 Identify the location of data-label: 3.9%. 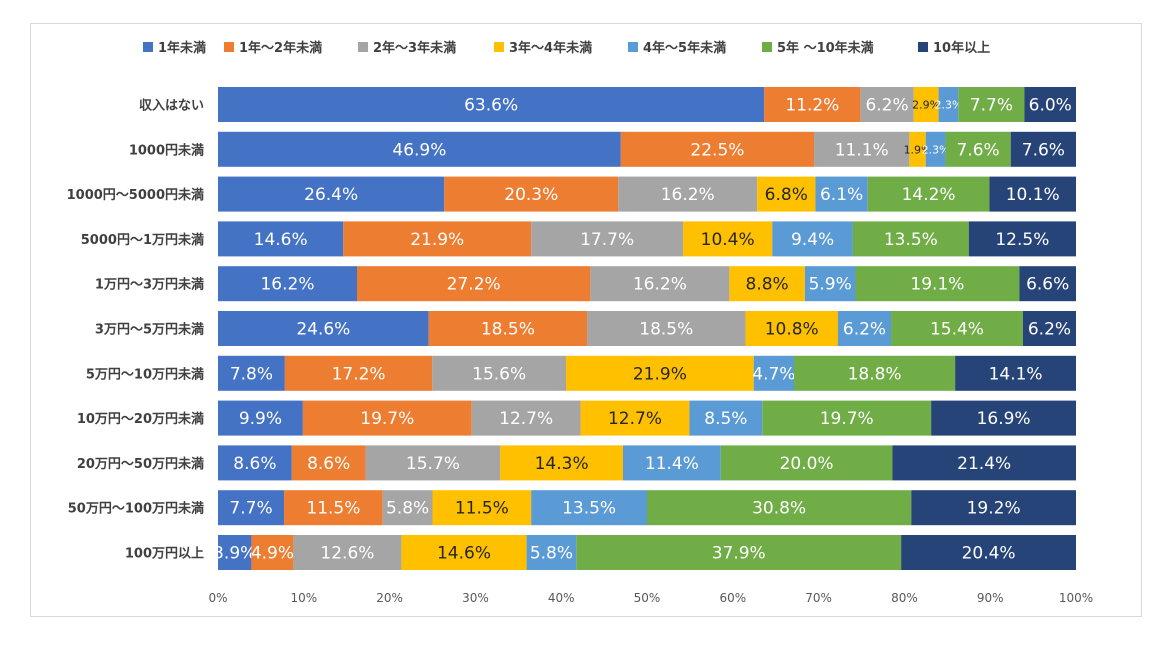
(234, 554).